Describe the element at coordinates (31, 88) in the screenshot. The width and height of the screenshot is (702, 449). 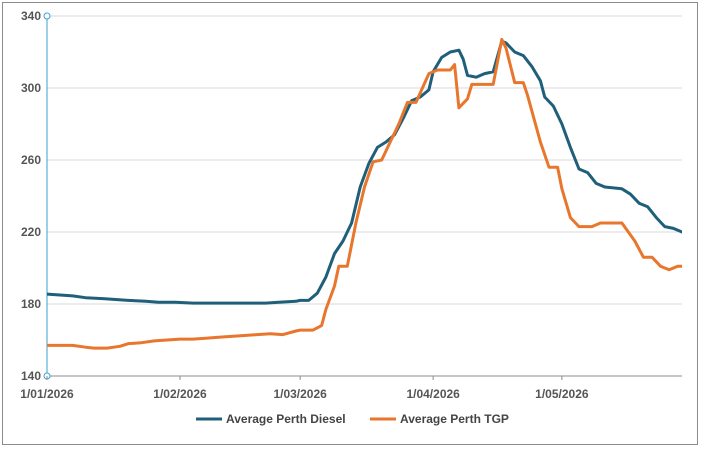
I see `y-tick-label-300: 300` at that location.